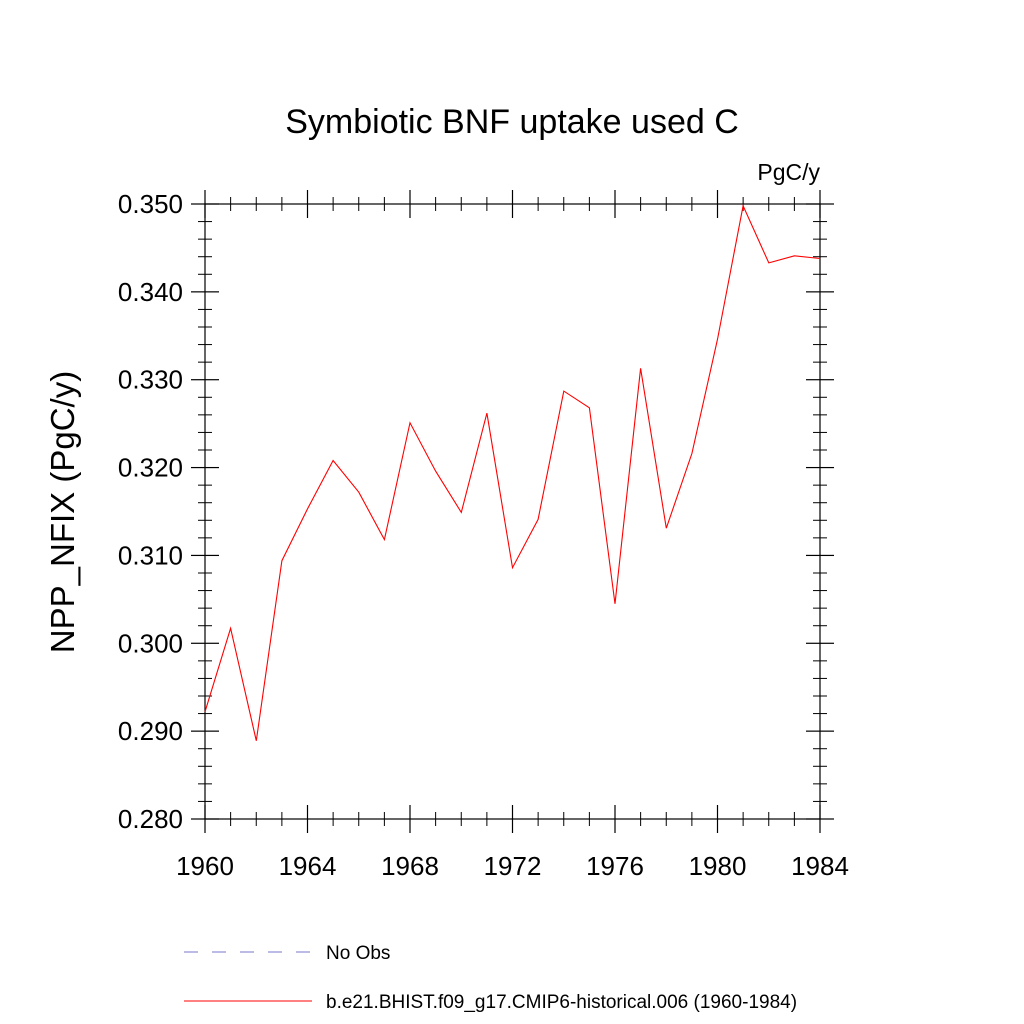  What do you see at coordinates (358, 953) in the screenshot?
I see `legend-label: No Obs` at bounding box center [358, 953].